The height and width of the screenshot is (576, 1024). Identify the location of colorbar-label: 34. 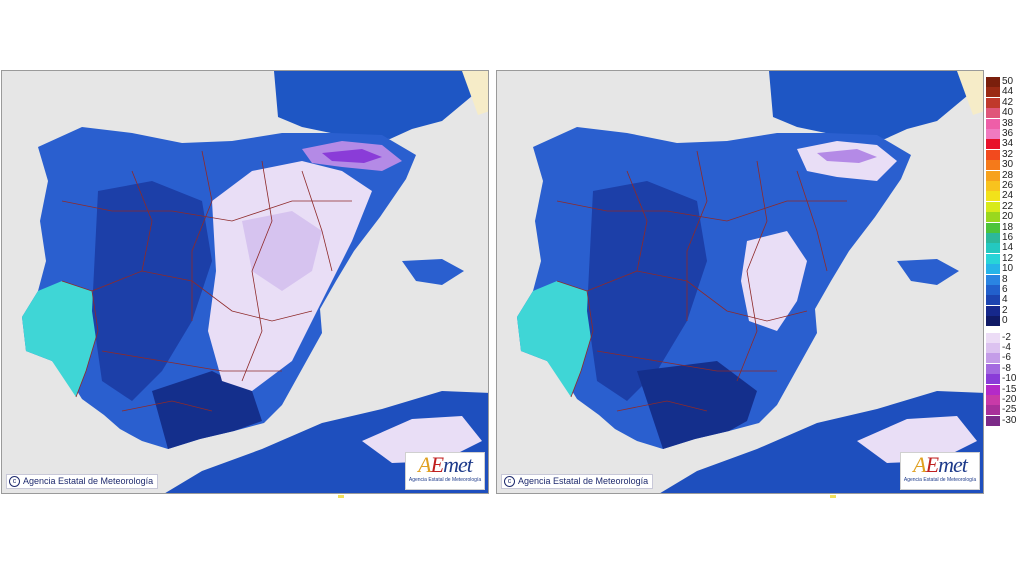
(1008, 144).